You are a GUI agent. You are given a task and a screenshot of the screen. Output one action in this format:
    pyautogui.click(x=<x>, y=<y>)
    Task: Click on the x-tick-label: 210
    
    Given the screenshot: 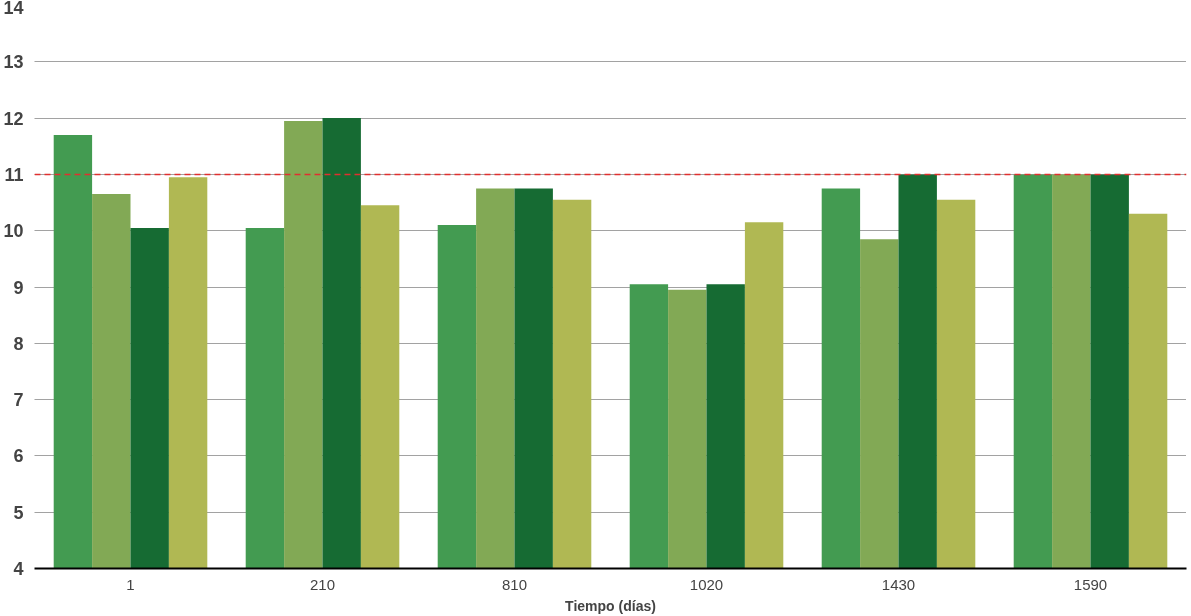 What is the action you would take?
    pyautogui.click(x=322, y=584)
    